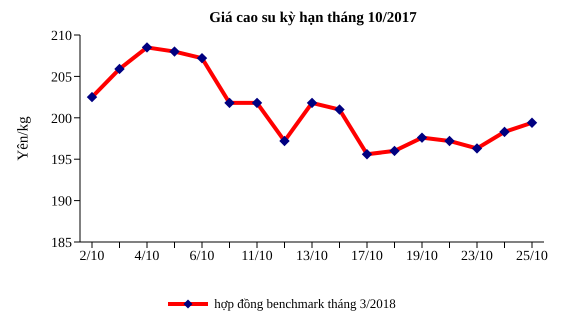  What do you see at coordinates (532, 256) in the screenshot?
I see `x-tick-label: 25/10` at bounding box center [532, 256].